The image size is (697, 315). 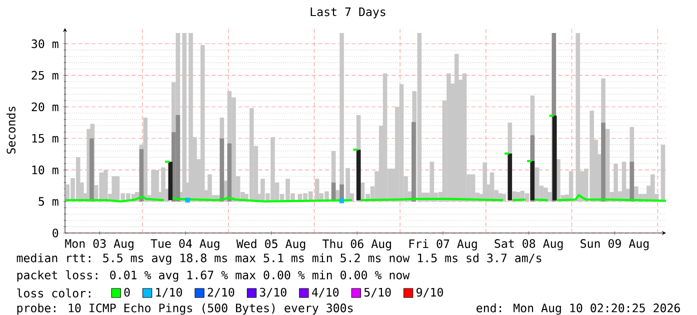 I want to click on y-tick-label: 15 m, so click(x=45, y=138).